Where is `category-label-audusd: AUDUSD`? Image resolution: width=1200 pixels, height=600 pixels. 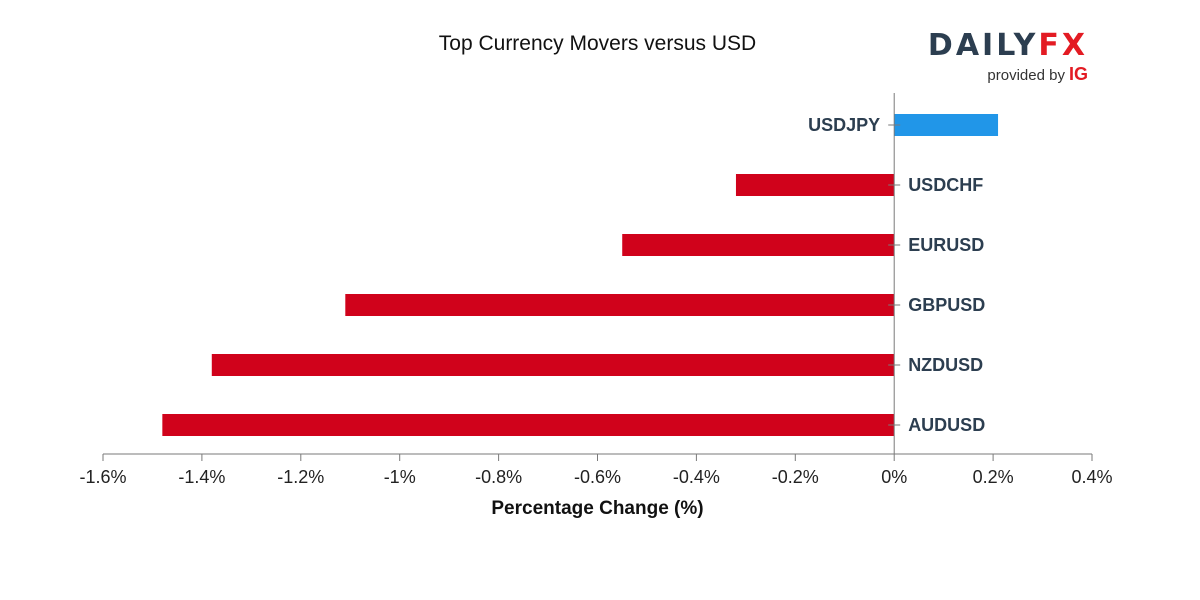 category-label-audusd: AUDUSD is located at coordinates (946, 425).